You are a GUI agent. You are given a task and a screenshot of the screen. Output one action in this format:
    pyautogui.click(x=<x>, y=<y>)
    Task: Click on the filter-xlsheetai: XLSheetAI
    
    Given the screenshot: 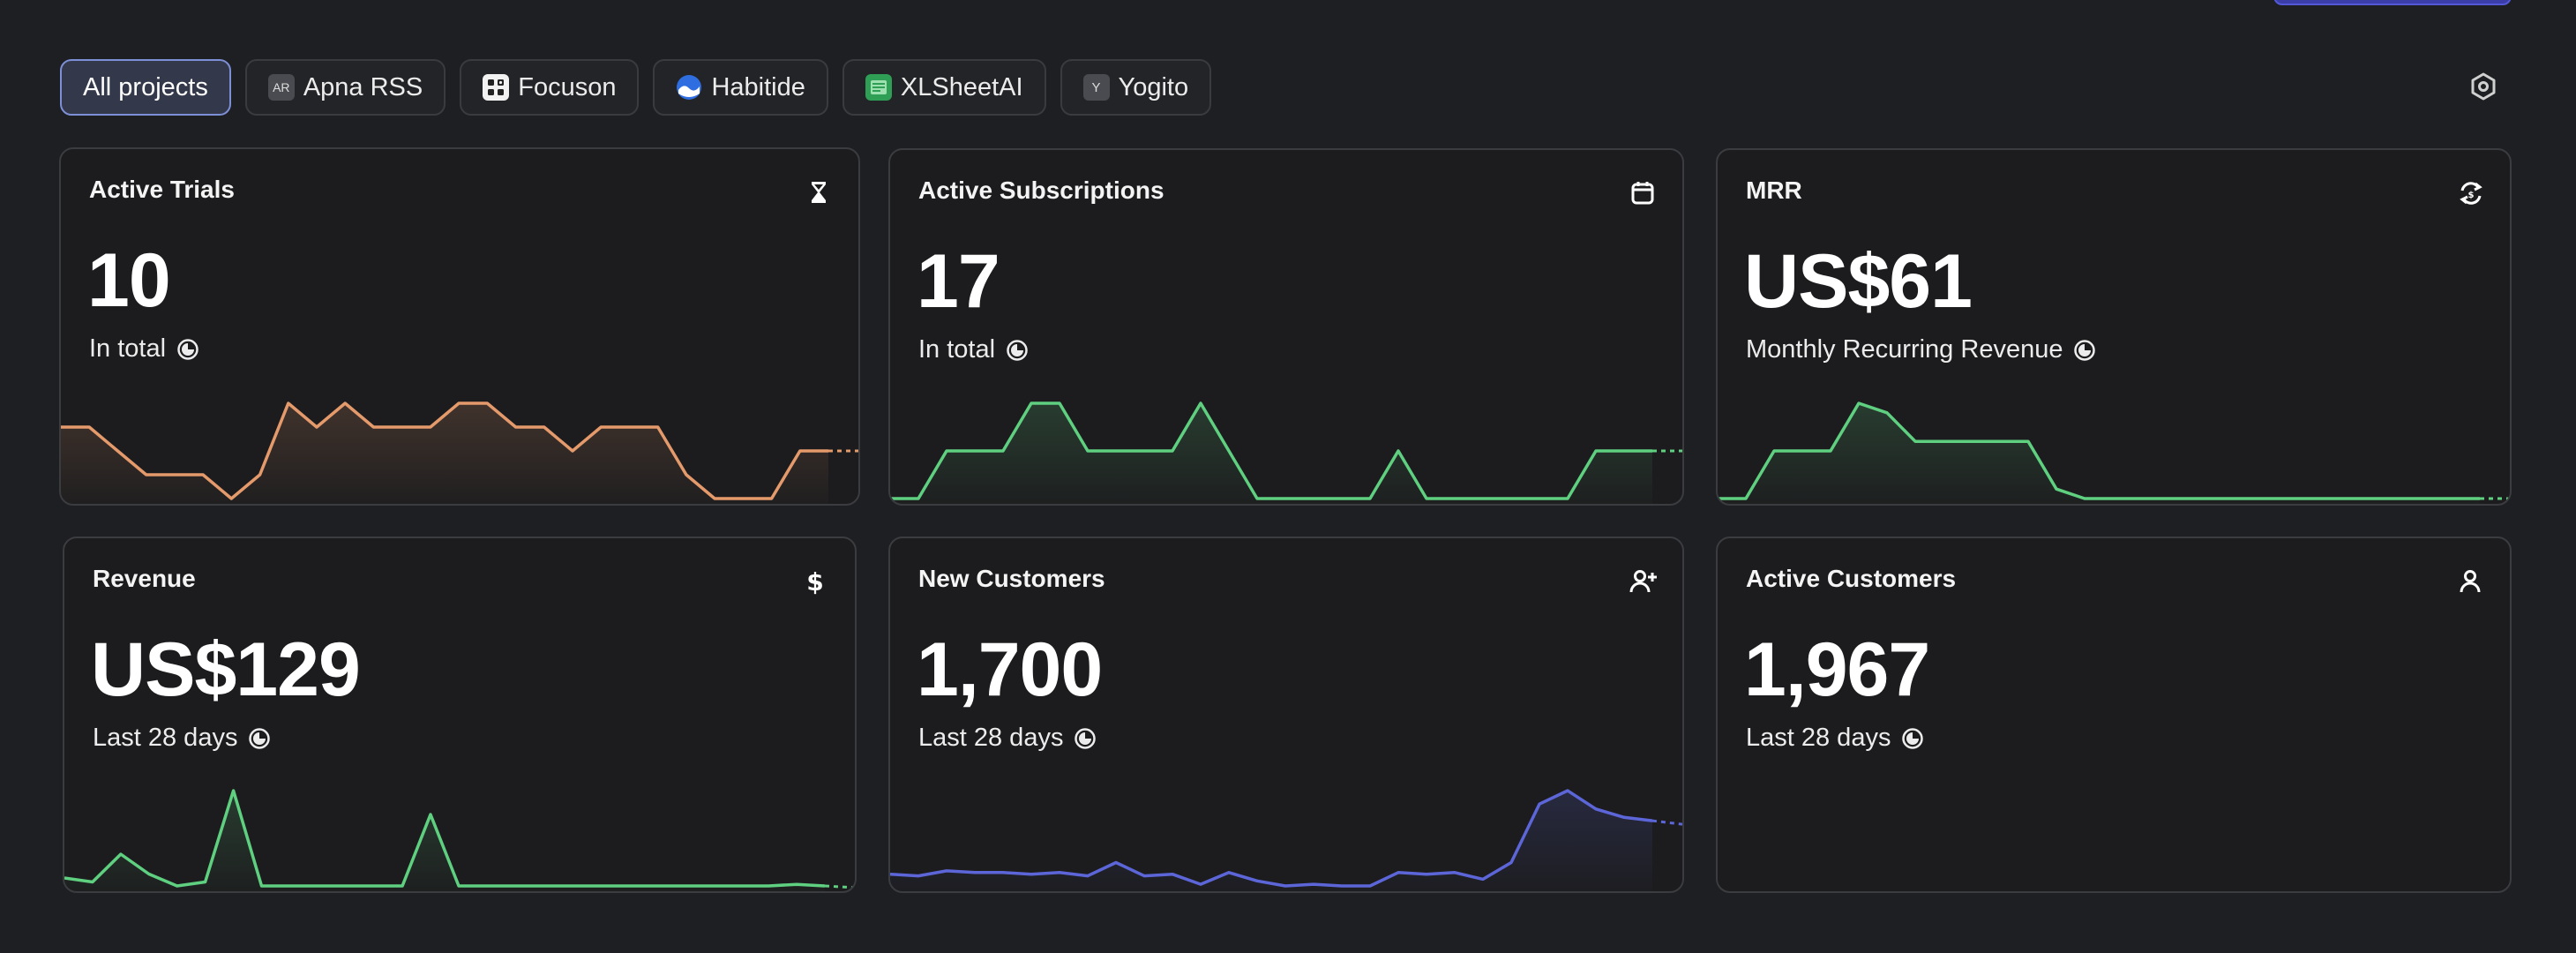 What is the action you would take?
    pyautogui.click(x=944, y=88)
    